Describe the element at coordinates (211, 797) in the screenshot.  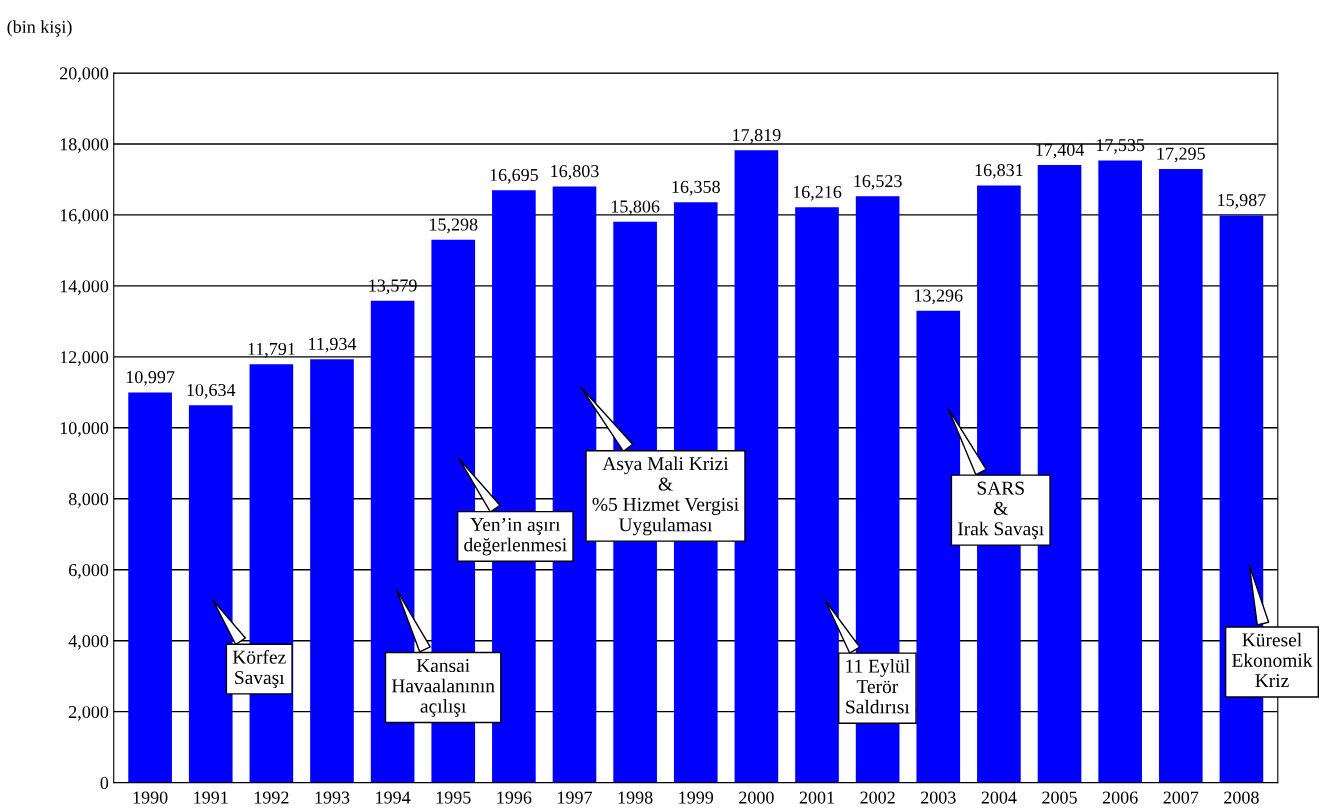
I see `x-tick-label: 1991` at that location.